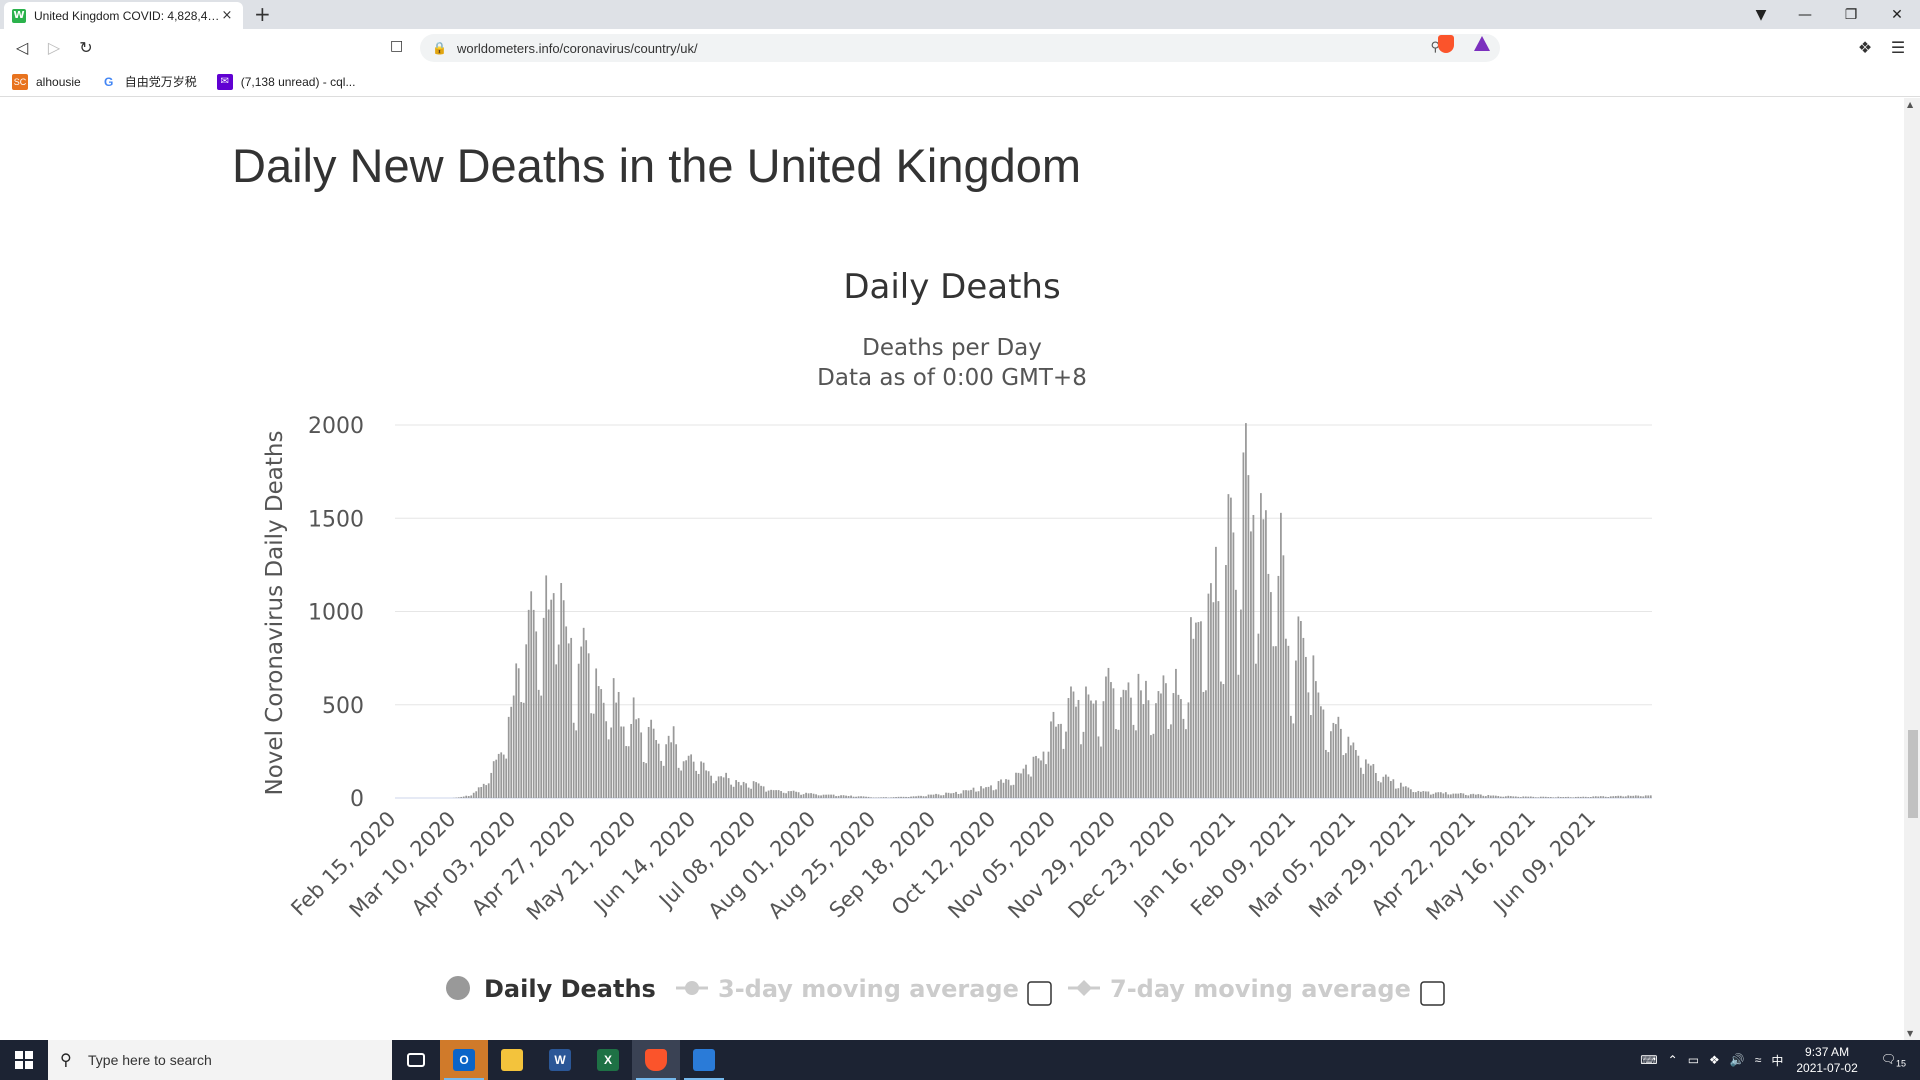  I want to click on keyboard-icon: ⌨, so click(1649, 1060).